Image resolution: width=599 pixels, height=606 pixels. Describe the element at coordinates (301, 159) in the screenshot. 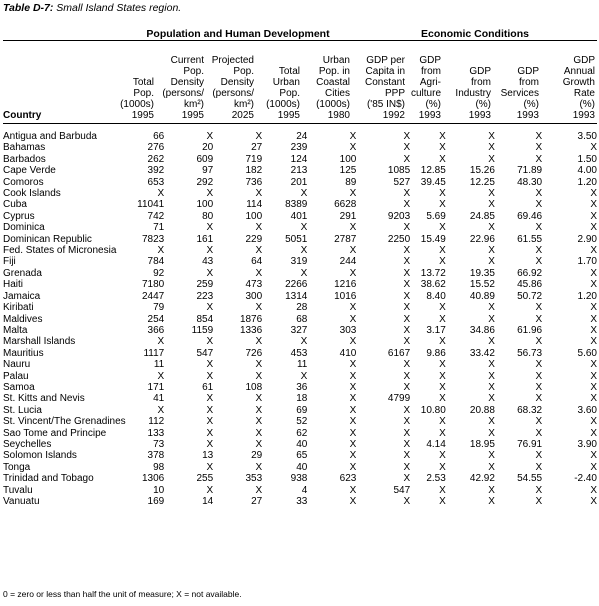

I see `table-row: Barbados 262 609 719 124 100 X X X X 1.50` at that location.